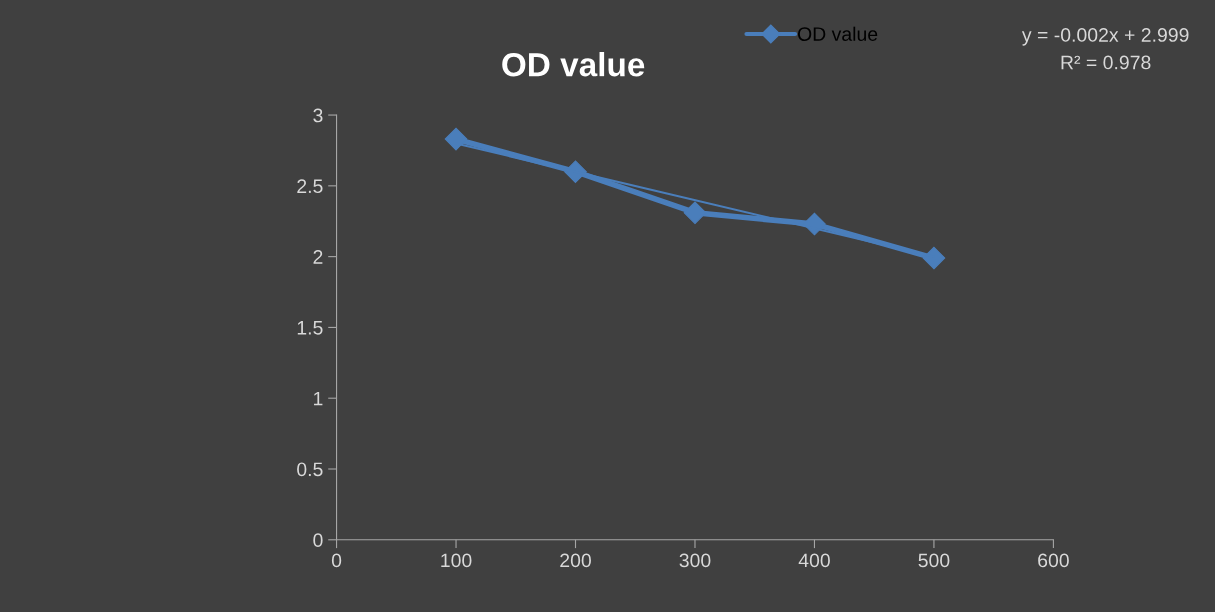 The image size is (1215, 612). Describe the element at coordinates (695, 560) in the screenshot. I see `x-tick-label: 300` at that location.